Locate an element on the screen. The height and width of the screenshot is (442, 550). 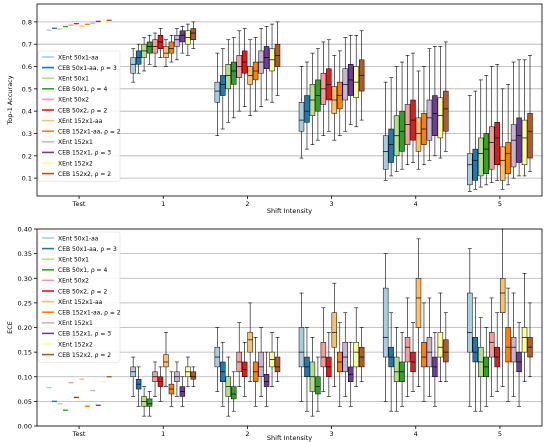
y-tick-label: 0.7 is located at coordinates (27, 45).